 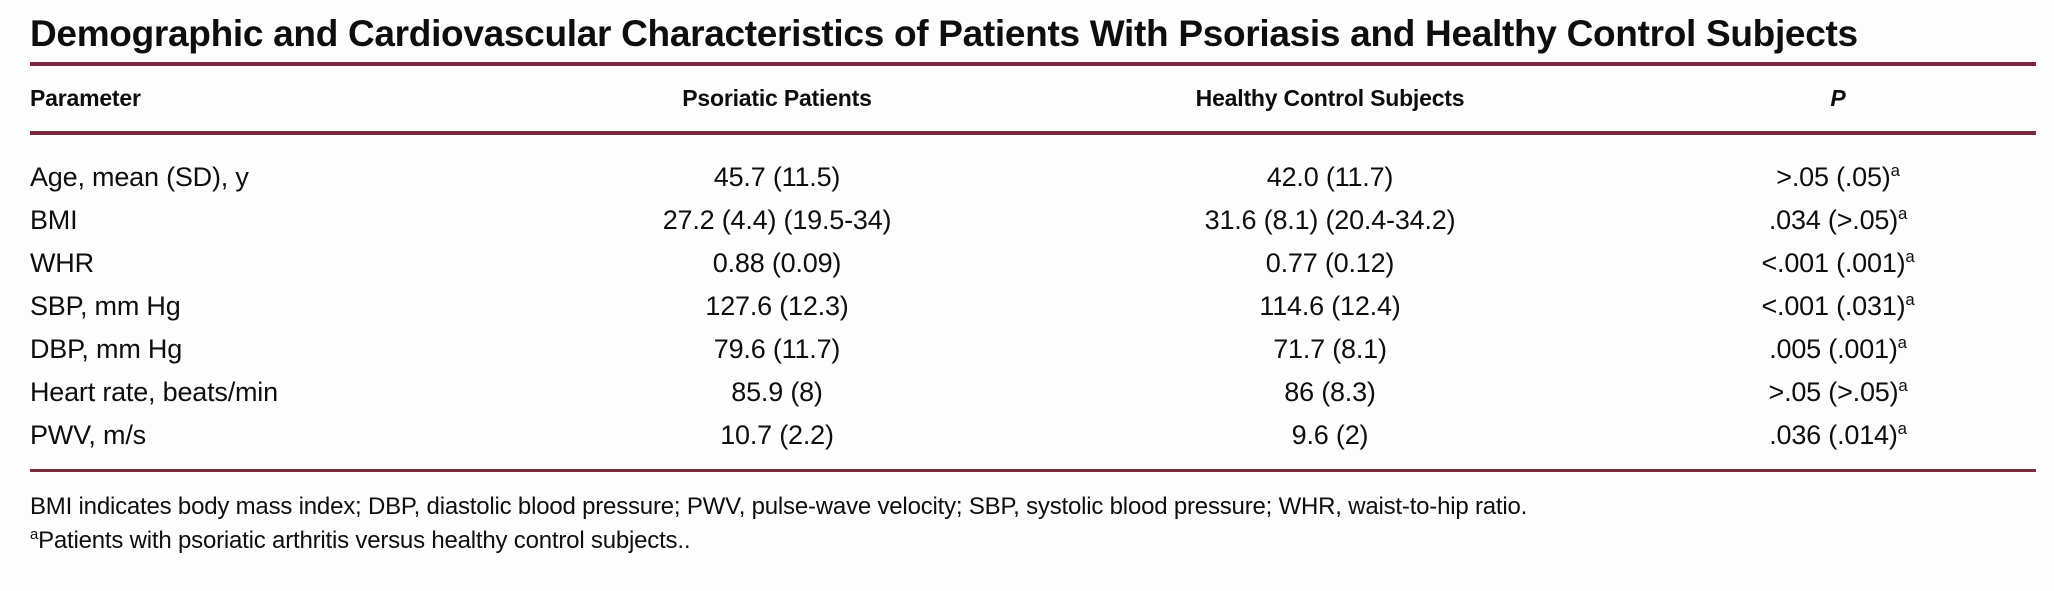 I want to click on cell-control: 0.77 (0.12), so click(x=1330, y=263).